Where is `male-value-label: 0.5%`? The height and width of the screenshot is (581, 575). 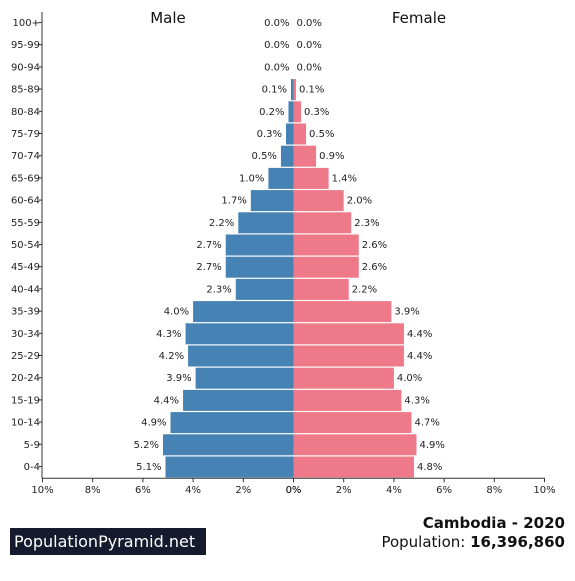 male-value-label: 0.5% is located at coordinates (264, 156).